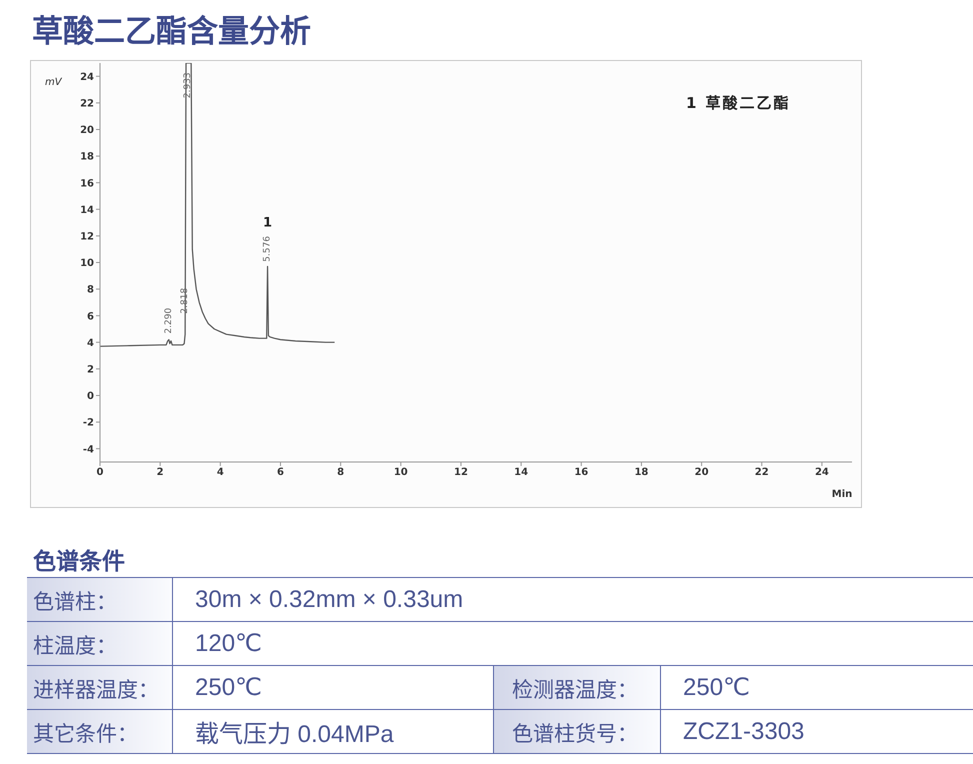  Describe the element at coordinates (87, 104) in the screenshot. I see `y-tick-label: 22` at that location.